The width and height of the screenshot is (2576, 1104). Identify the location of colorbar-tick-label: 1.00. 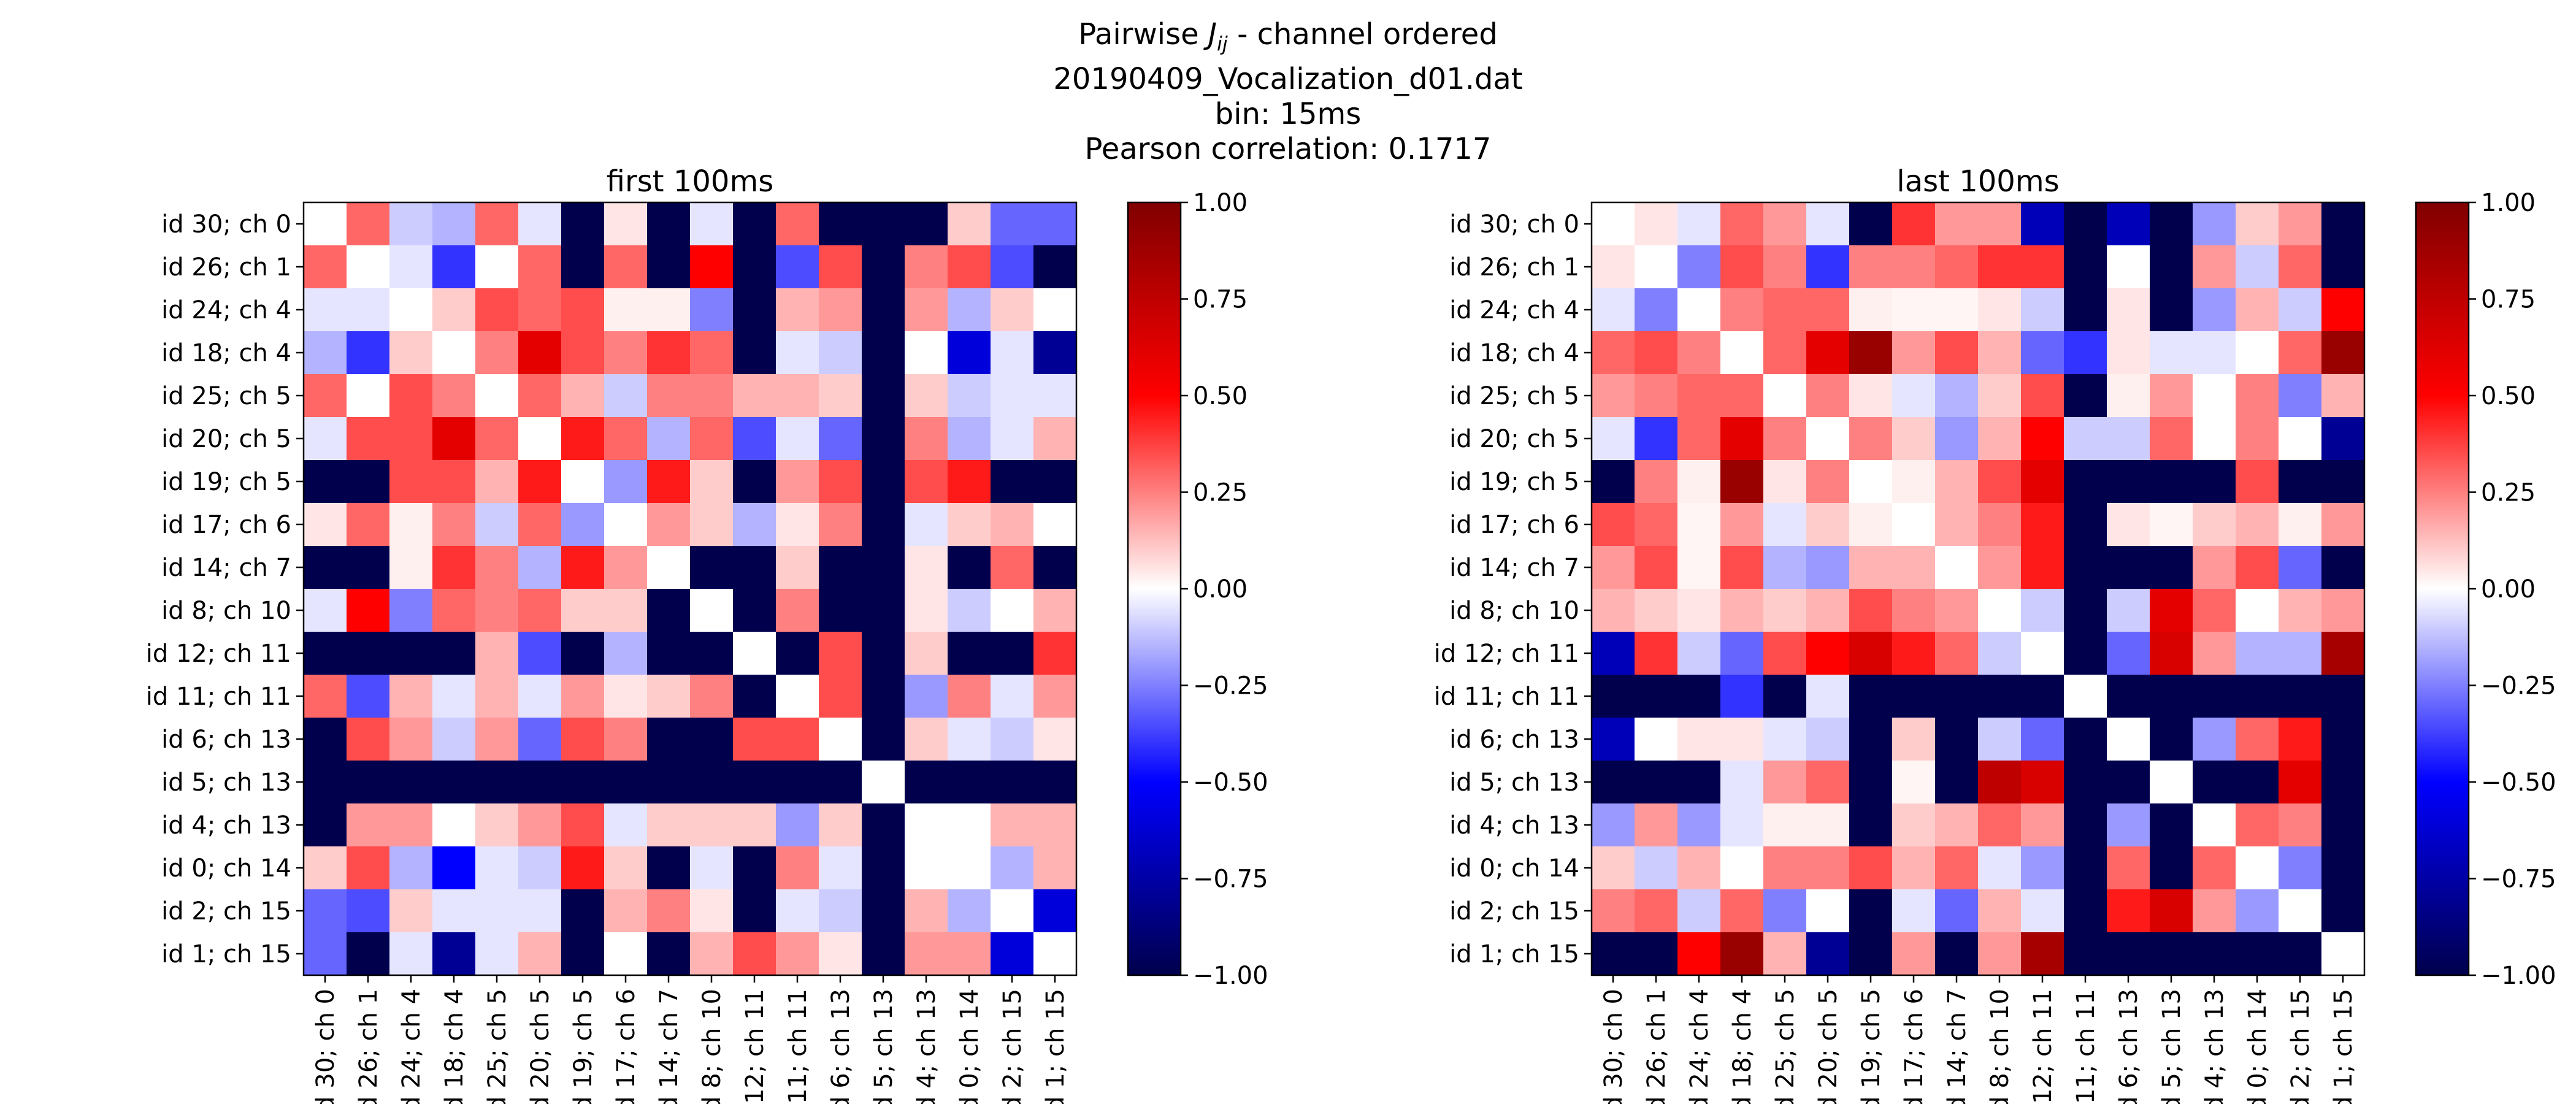
(1220, 203).